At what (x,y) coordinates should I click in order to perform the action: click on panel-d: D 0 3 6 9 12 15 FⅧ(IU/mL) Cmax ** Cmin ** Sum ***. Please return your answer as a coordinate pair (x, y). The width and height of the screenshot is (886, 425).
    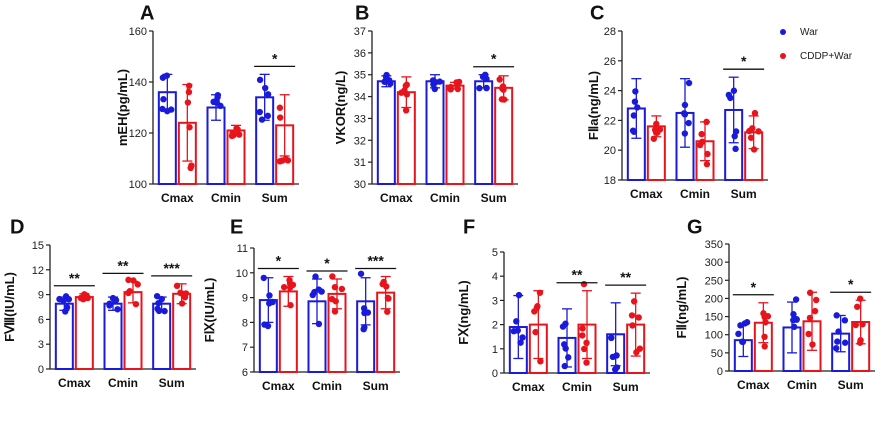
    Looking at the image, I should click on (99, 303).